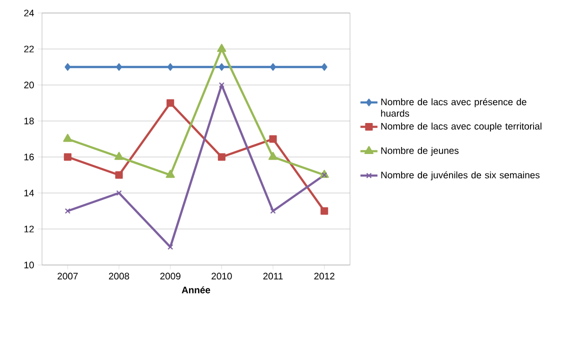 The height and width of the screenshot is (337, 577). What do you see at coordinates (119, 276) in the screenshot?
I see `x-tick-label: 2008` at bounding box center [119, 276].